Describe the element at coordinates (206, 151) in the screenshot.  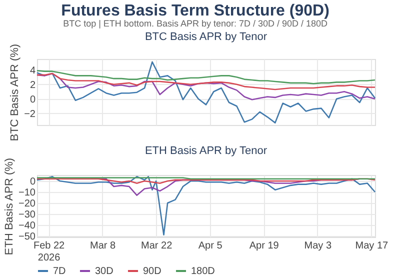
I see `chart-title: ETH Basis APR by Tenor` at that location.